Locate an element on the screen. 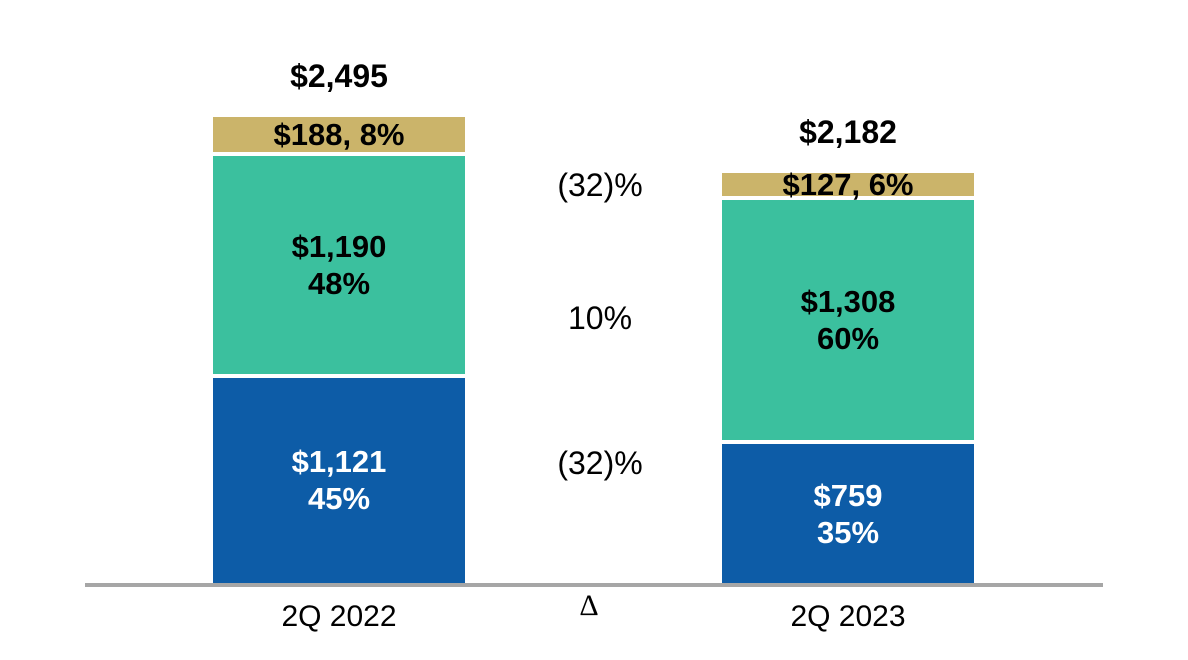 The height and width of the screenshot is (660, 1188). segment-middle-2q-2023: $1,308 60% is located at coordinates (848, 320).